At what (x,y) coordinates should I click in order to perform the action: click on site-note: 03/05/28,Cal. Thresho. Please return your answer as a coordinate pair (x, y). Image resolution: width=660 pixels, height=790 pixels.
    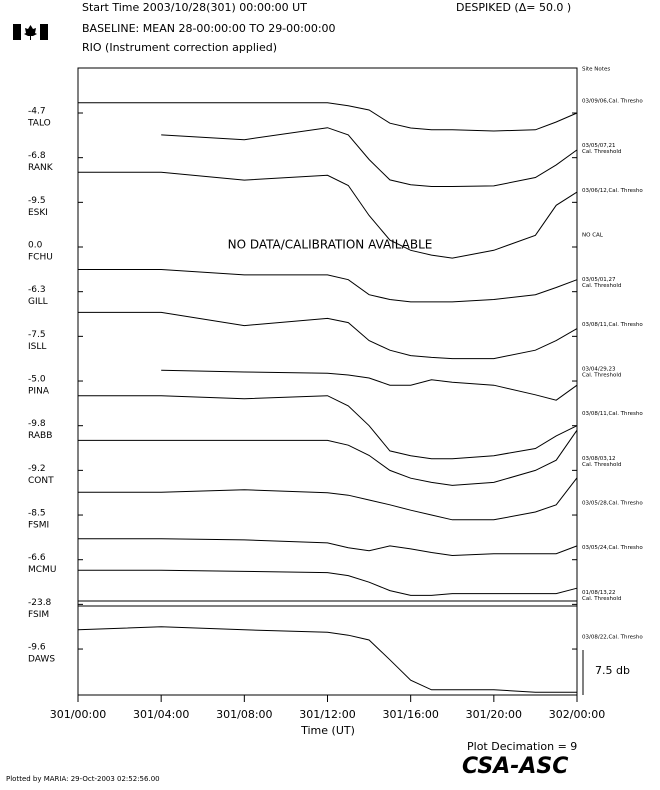
    Looking at the image, I should click on (612, 504).